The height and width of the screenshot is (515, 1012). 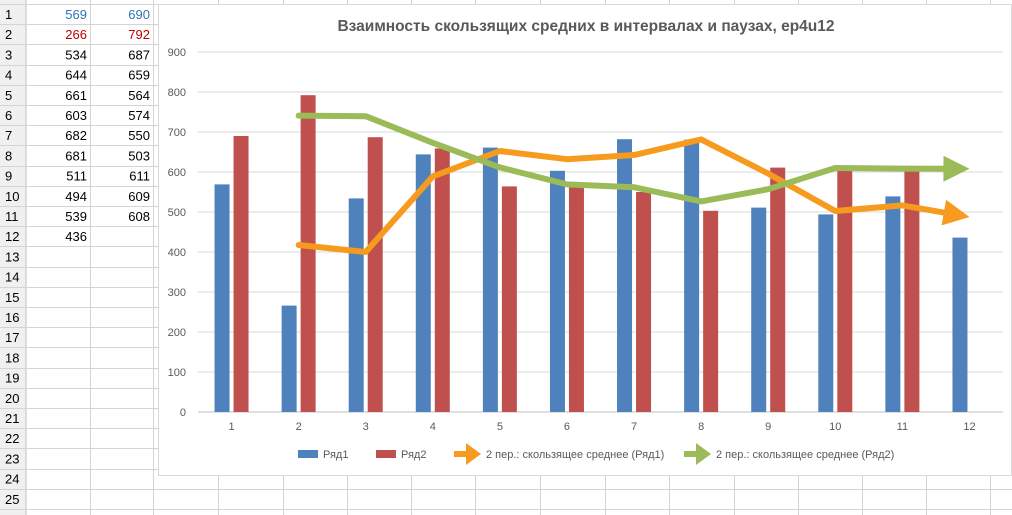 I want to click on row-number: 11, so click(x=12, y=216).